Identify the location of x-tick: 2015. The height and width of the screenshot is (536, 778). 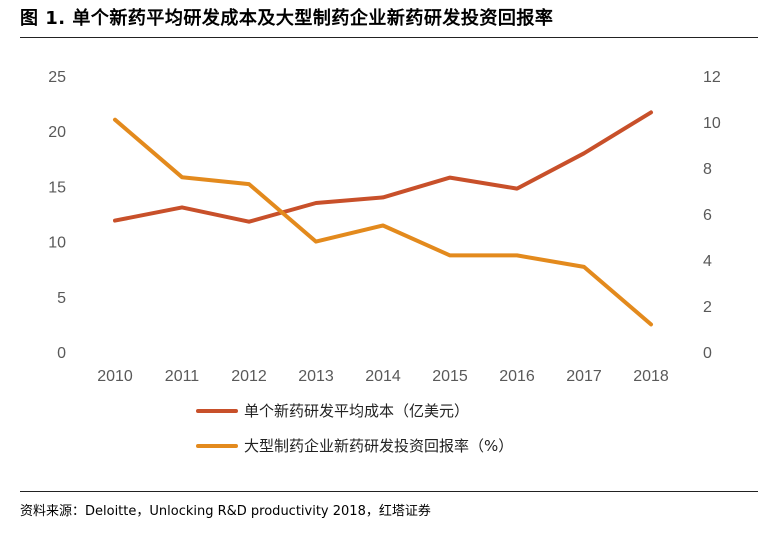
(450, 376).